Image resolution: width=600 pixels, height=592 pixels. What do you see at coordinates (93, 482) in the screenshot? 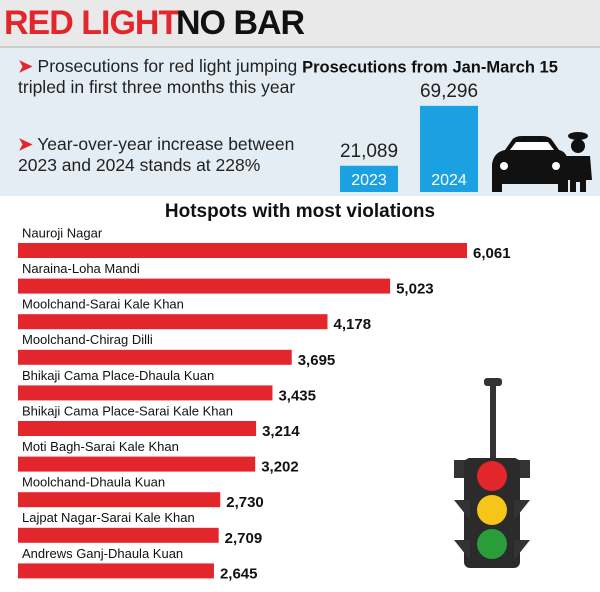
I see `category-label: Moolchand-Dhaula Kuan` at bounding box center [93, 482].